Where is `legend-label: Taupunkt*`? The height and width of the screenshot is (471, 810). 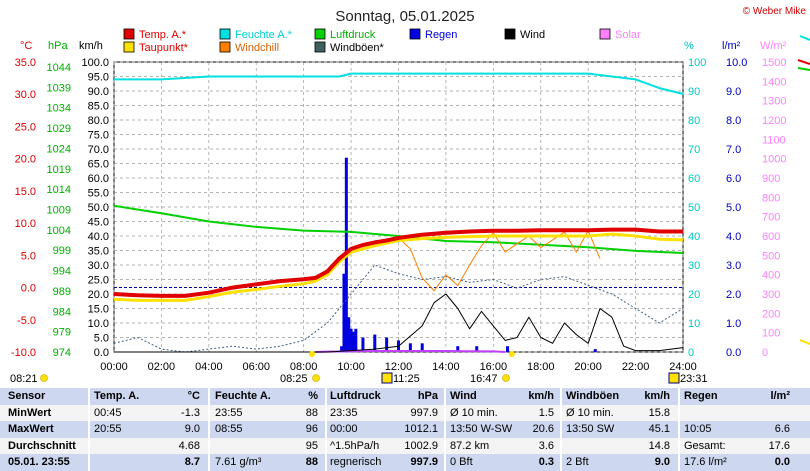
legend-label: Taupunkt* is located at coordinates (164, 48).